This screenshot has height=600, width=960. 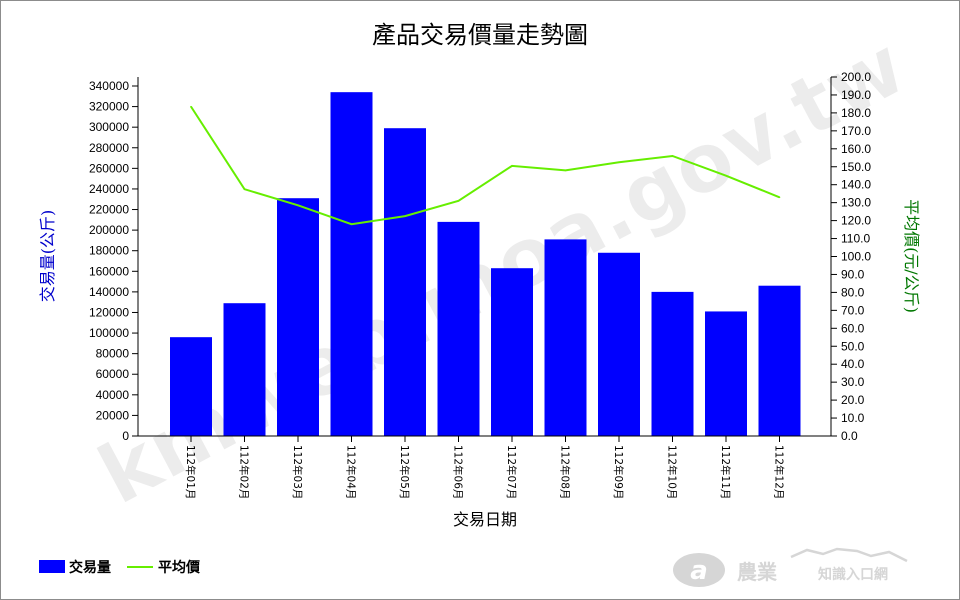 I want to click on y-right-tick-label: 30.0, so click(x=853, y=382).